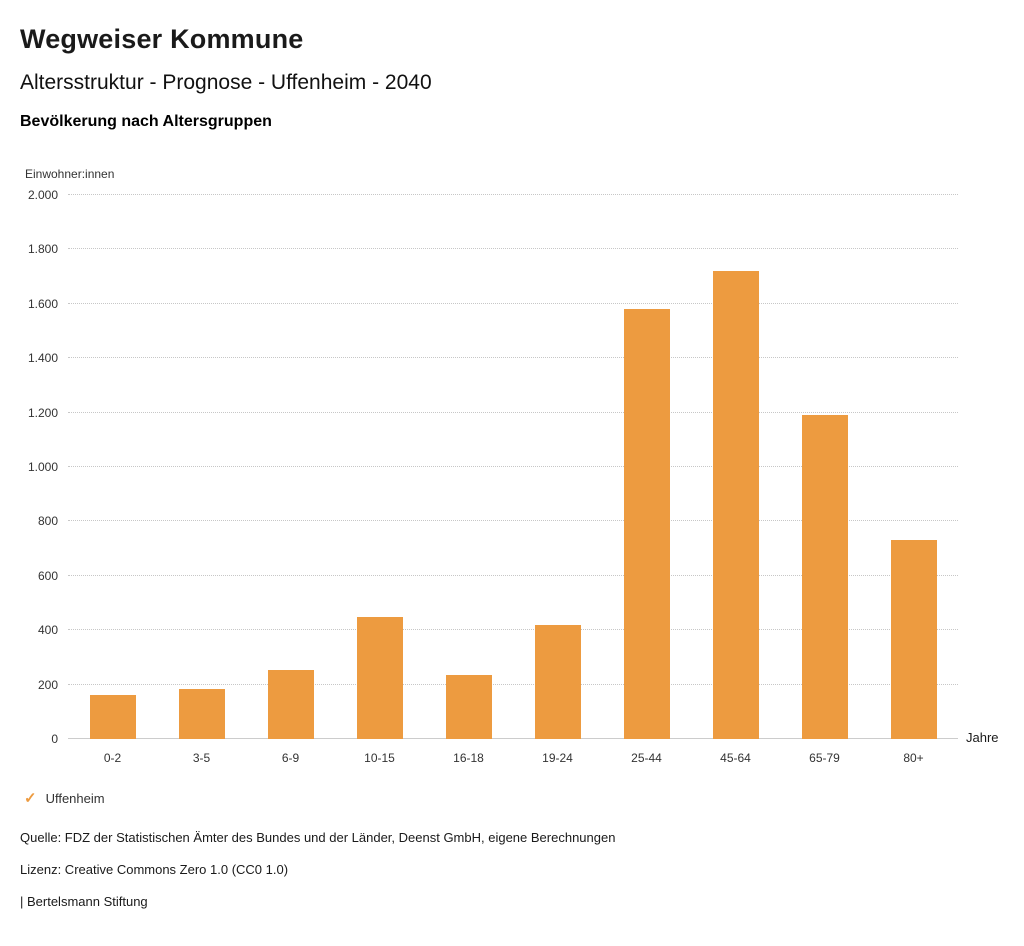 The image size is (1024, 946). What do you see at coordinates (70, 174) in the screenshot?
I see `y-axis-label: Einwohner:innen` at bounding box center [70, 174].